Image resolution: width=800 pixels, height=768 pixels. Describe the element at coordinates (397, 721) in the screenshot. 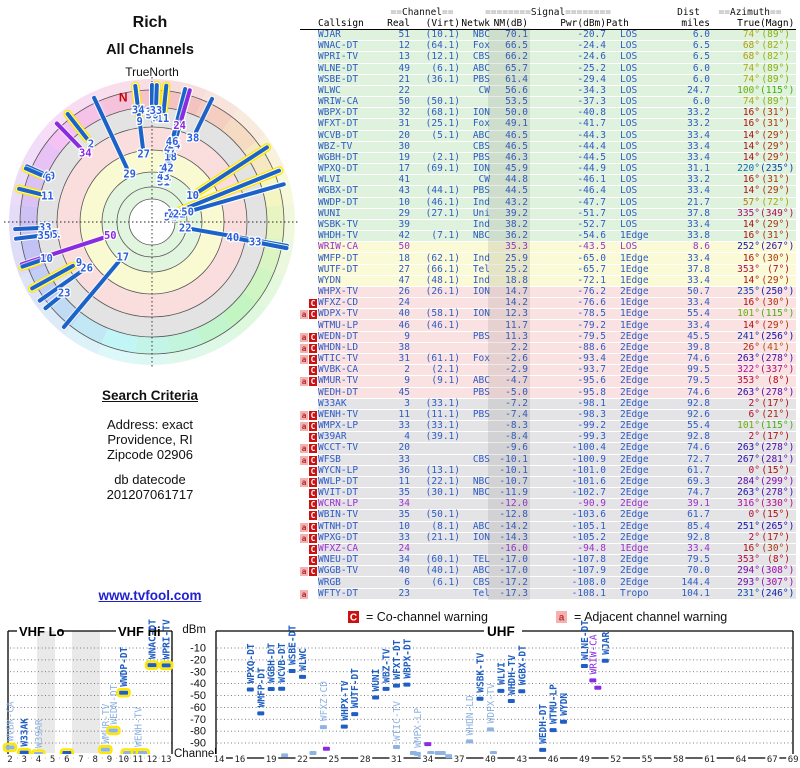

I see `bar-callsign-label: WTIC-TV` at that location.